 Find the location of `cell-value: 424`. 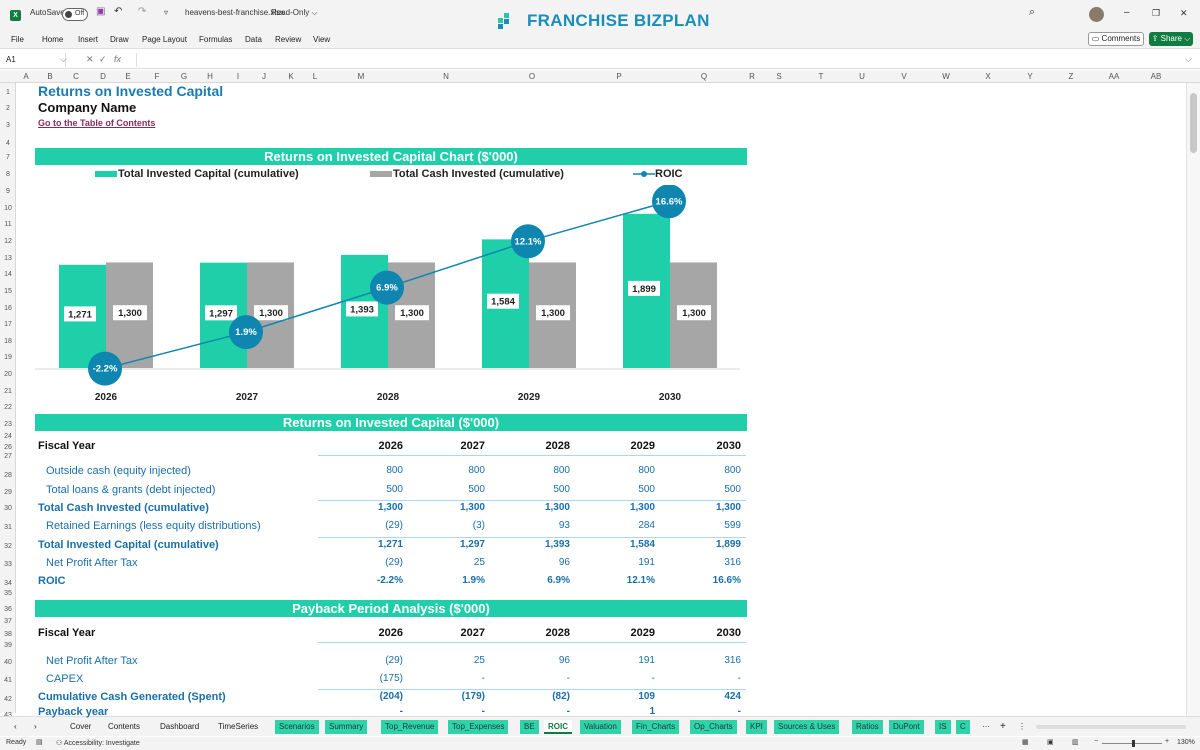

cell-value: 424 is located at coordinates (732, 696).